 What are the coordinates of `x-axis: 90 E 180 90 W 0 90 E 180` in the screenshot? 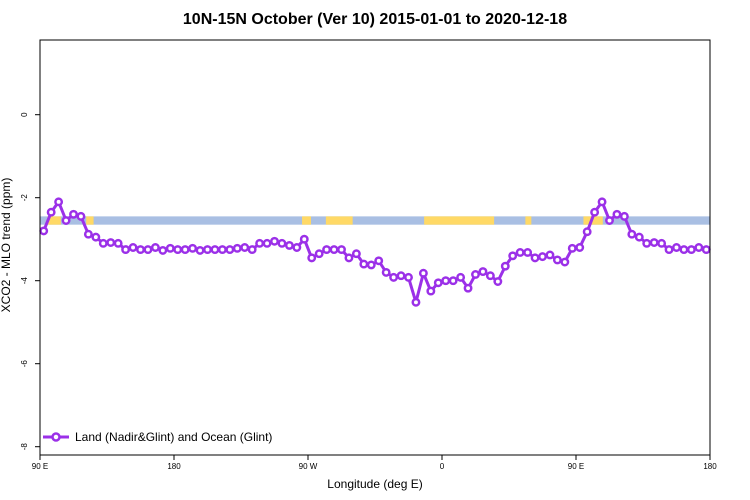 It's located at (374, 463).